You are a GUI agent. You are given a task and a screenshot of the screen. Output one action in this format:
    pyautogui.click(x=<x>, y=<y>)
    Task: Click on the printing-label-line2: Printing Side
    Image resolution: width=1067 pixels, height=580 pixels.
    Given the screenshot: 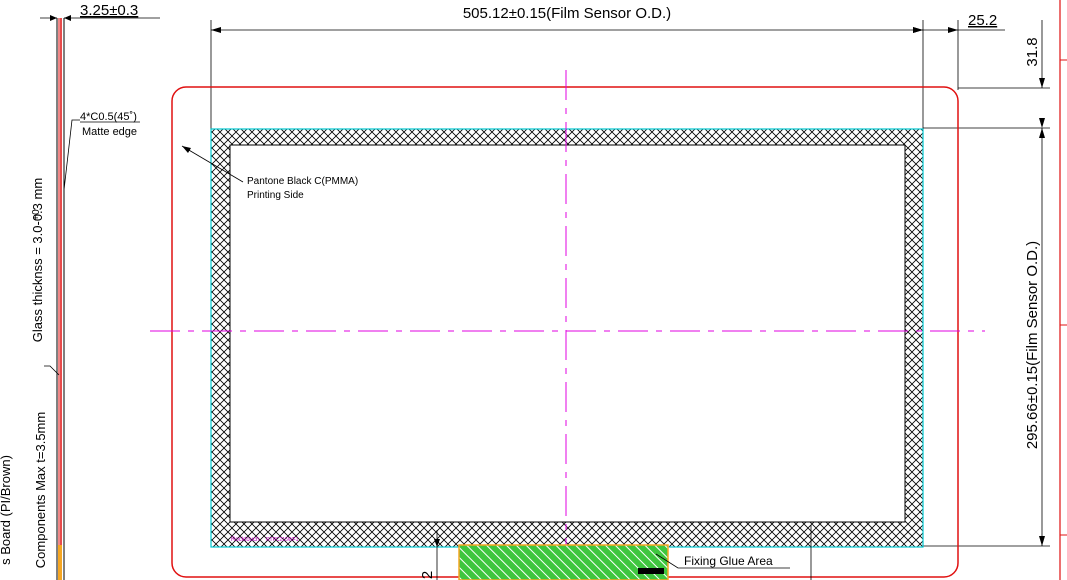 What is the action you would take?
    pyautogui.click(x=275, y=195)
    